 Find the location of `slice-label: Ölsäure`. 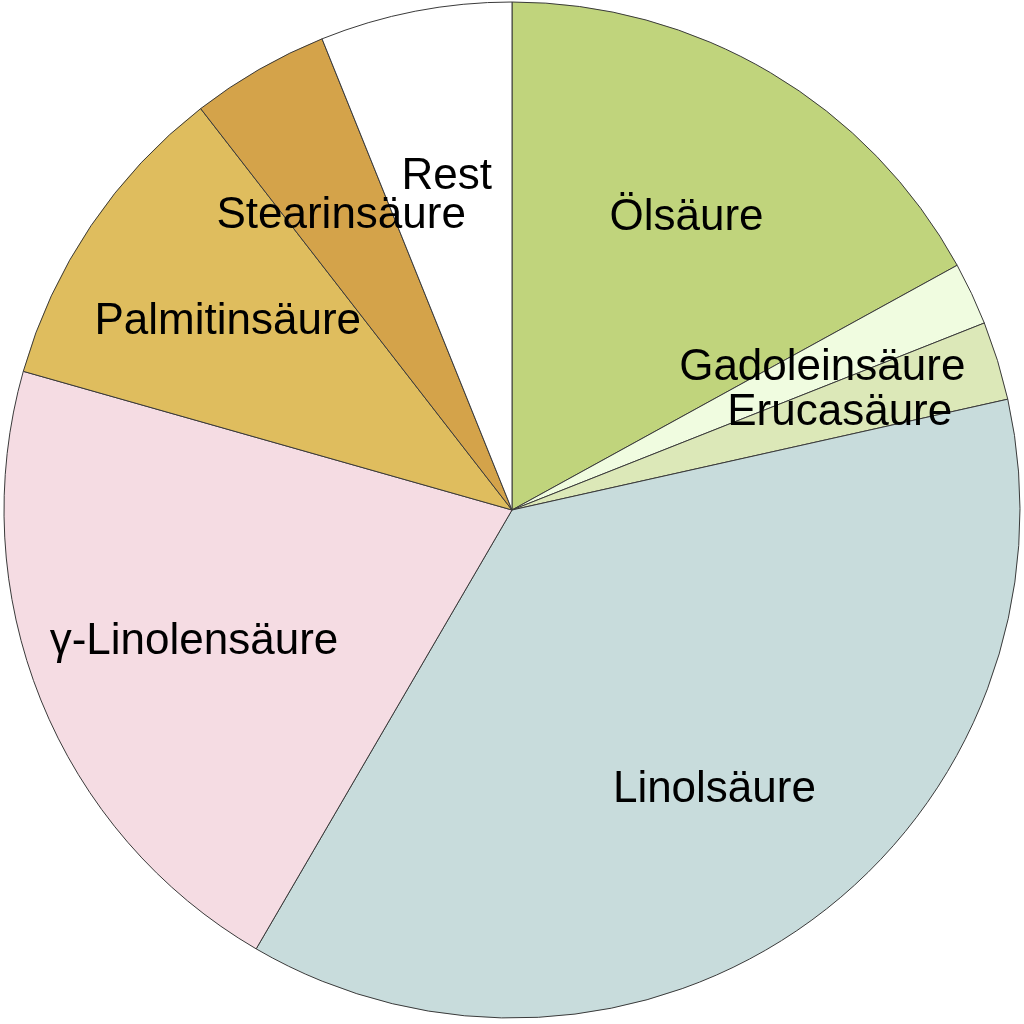

slice-label: Ölsäure is located at coordinates (686, 215).